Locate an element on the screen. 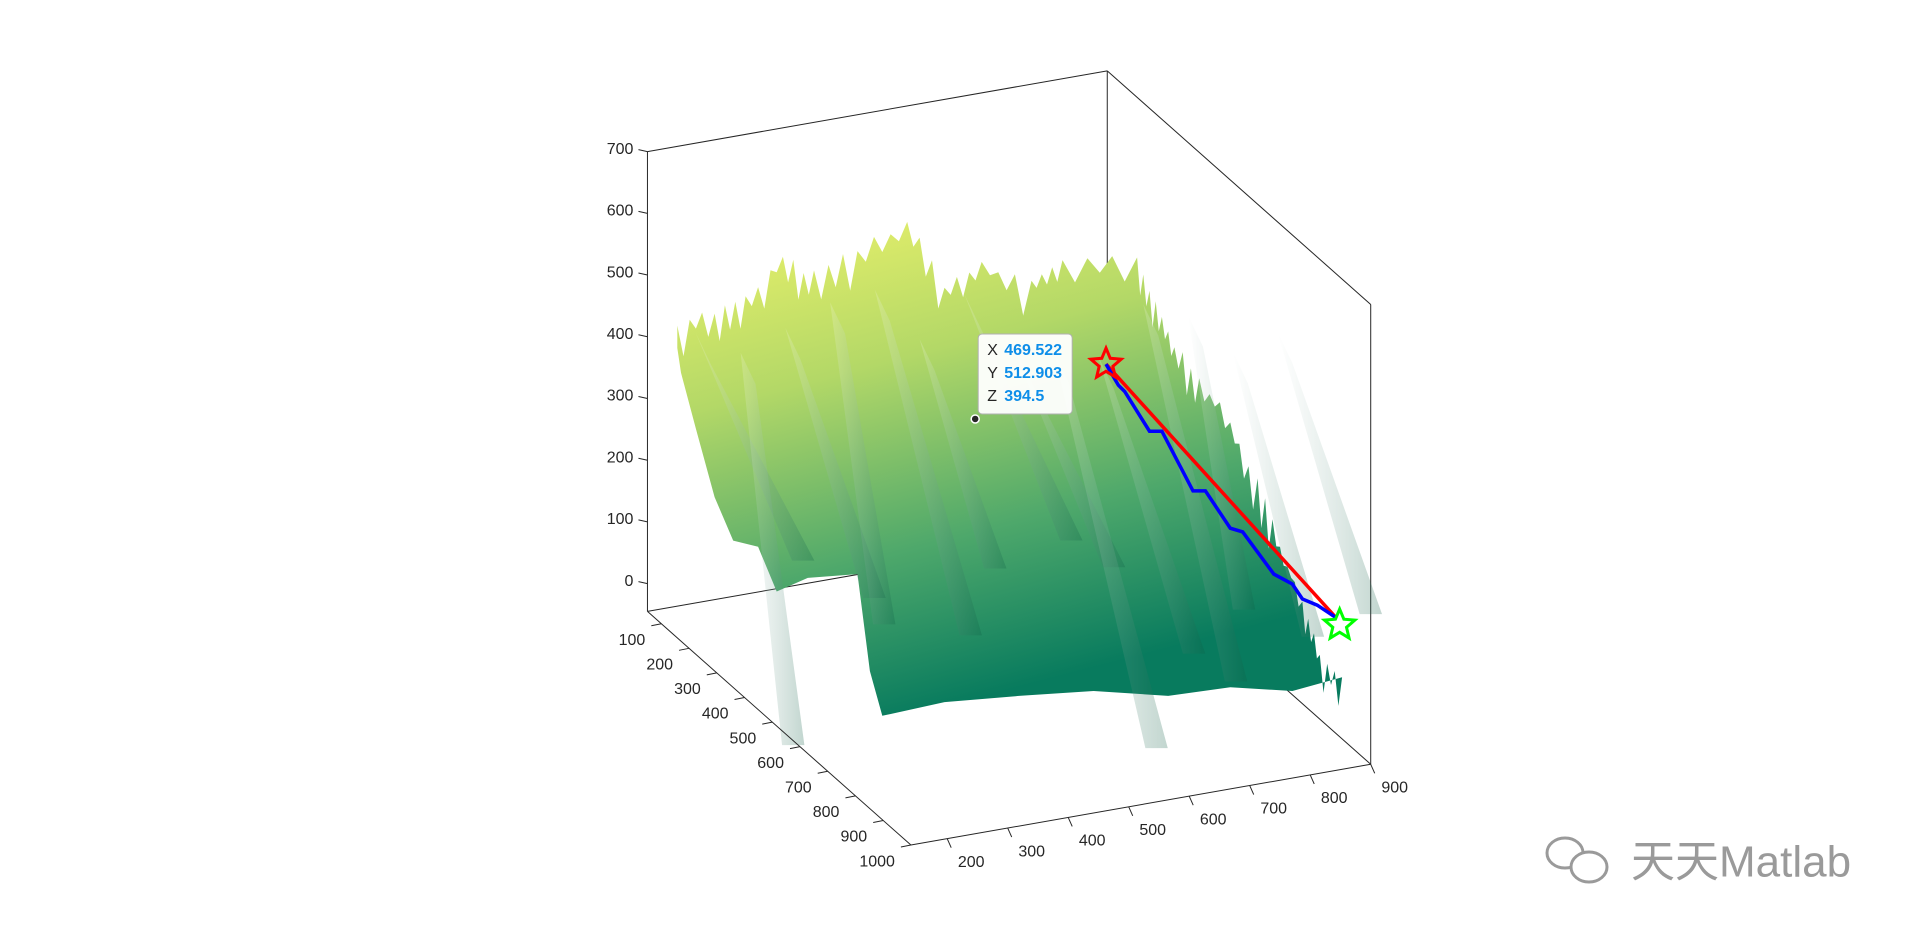 The width and height of the screenshot is (1920, 937). z-tick-label: 0 is located at coordinates (629, 581).